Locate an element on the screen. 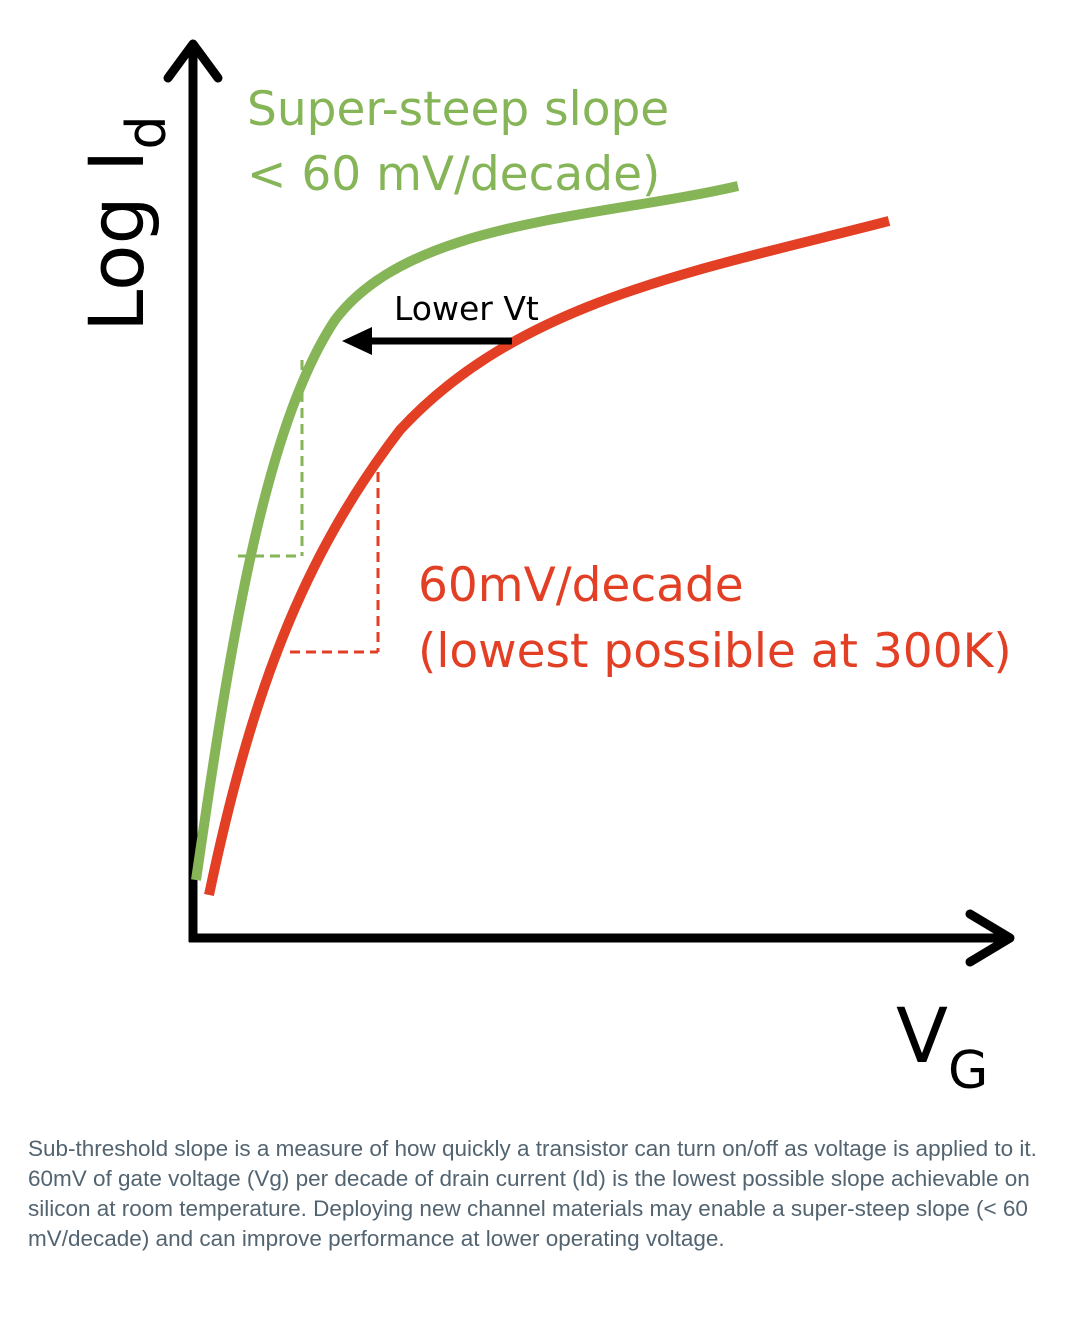  green-slope-guide is located at coordinates (271, 459).